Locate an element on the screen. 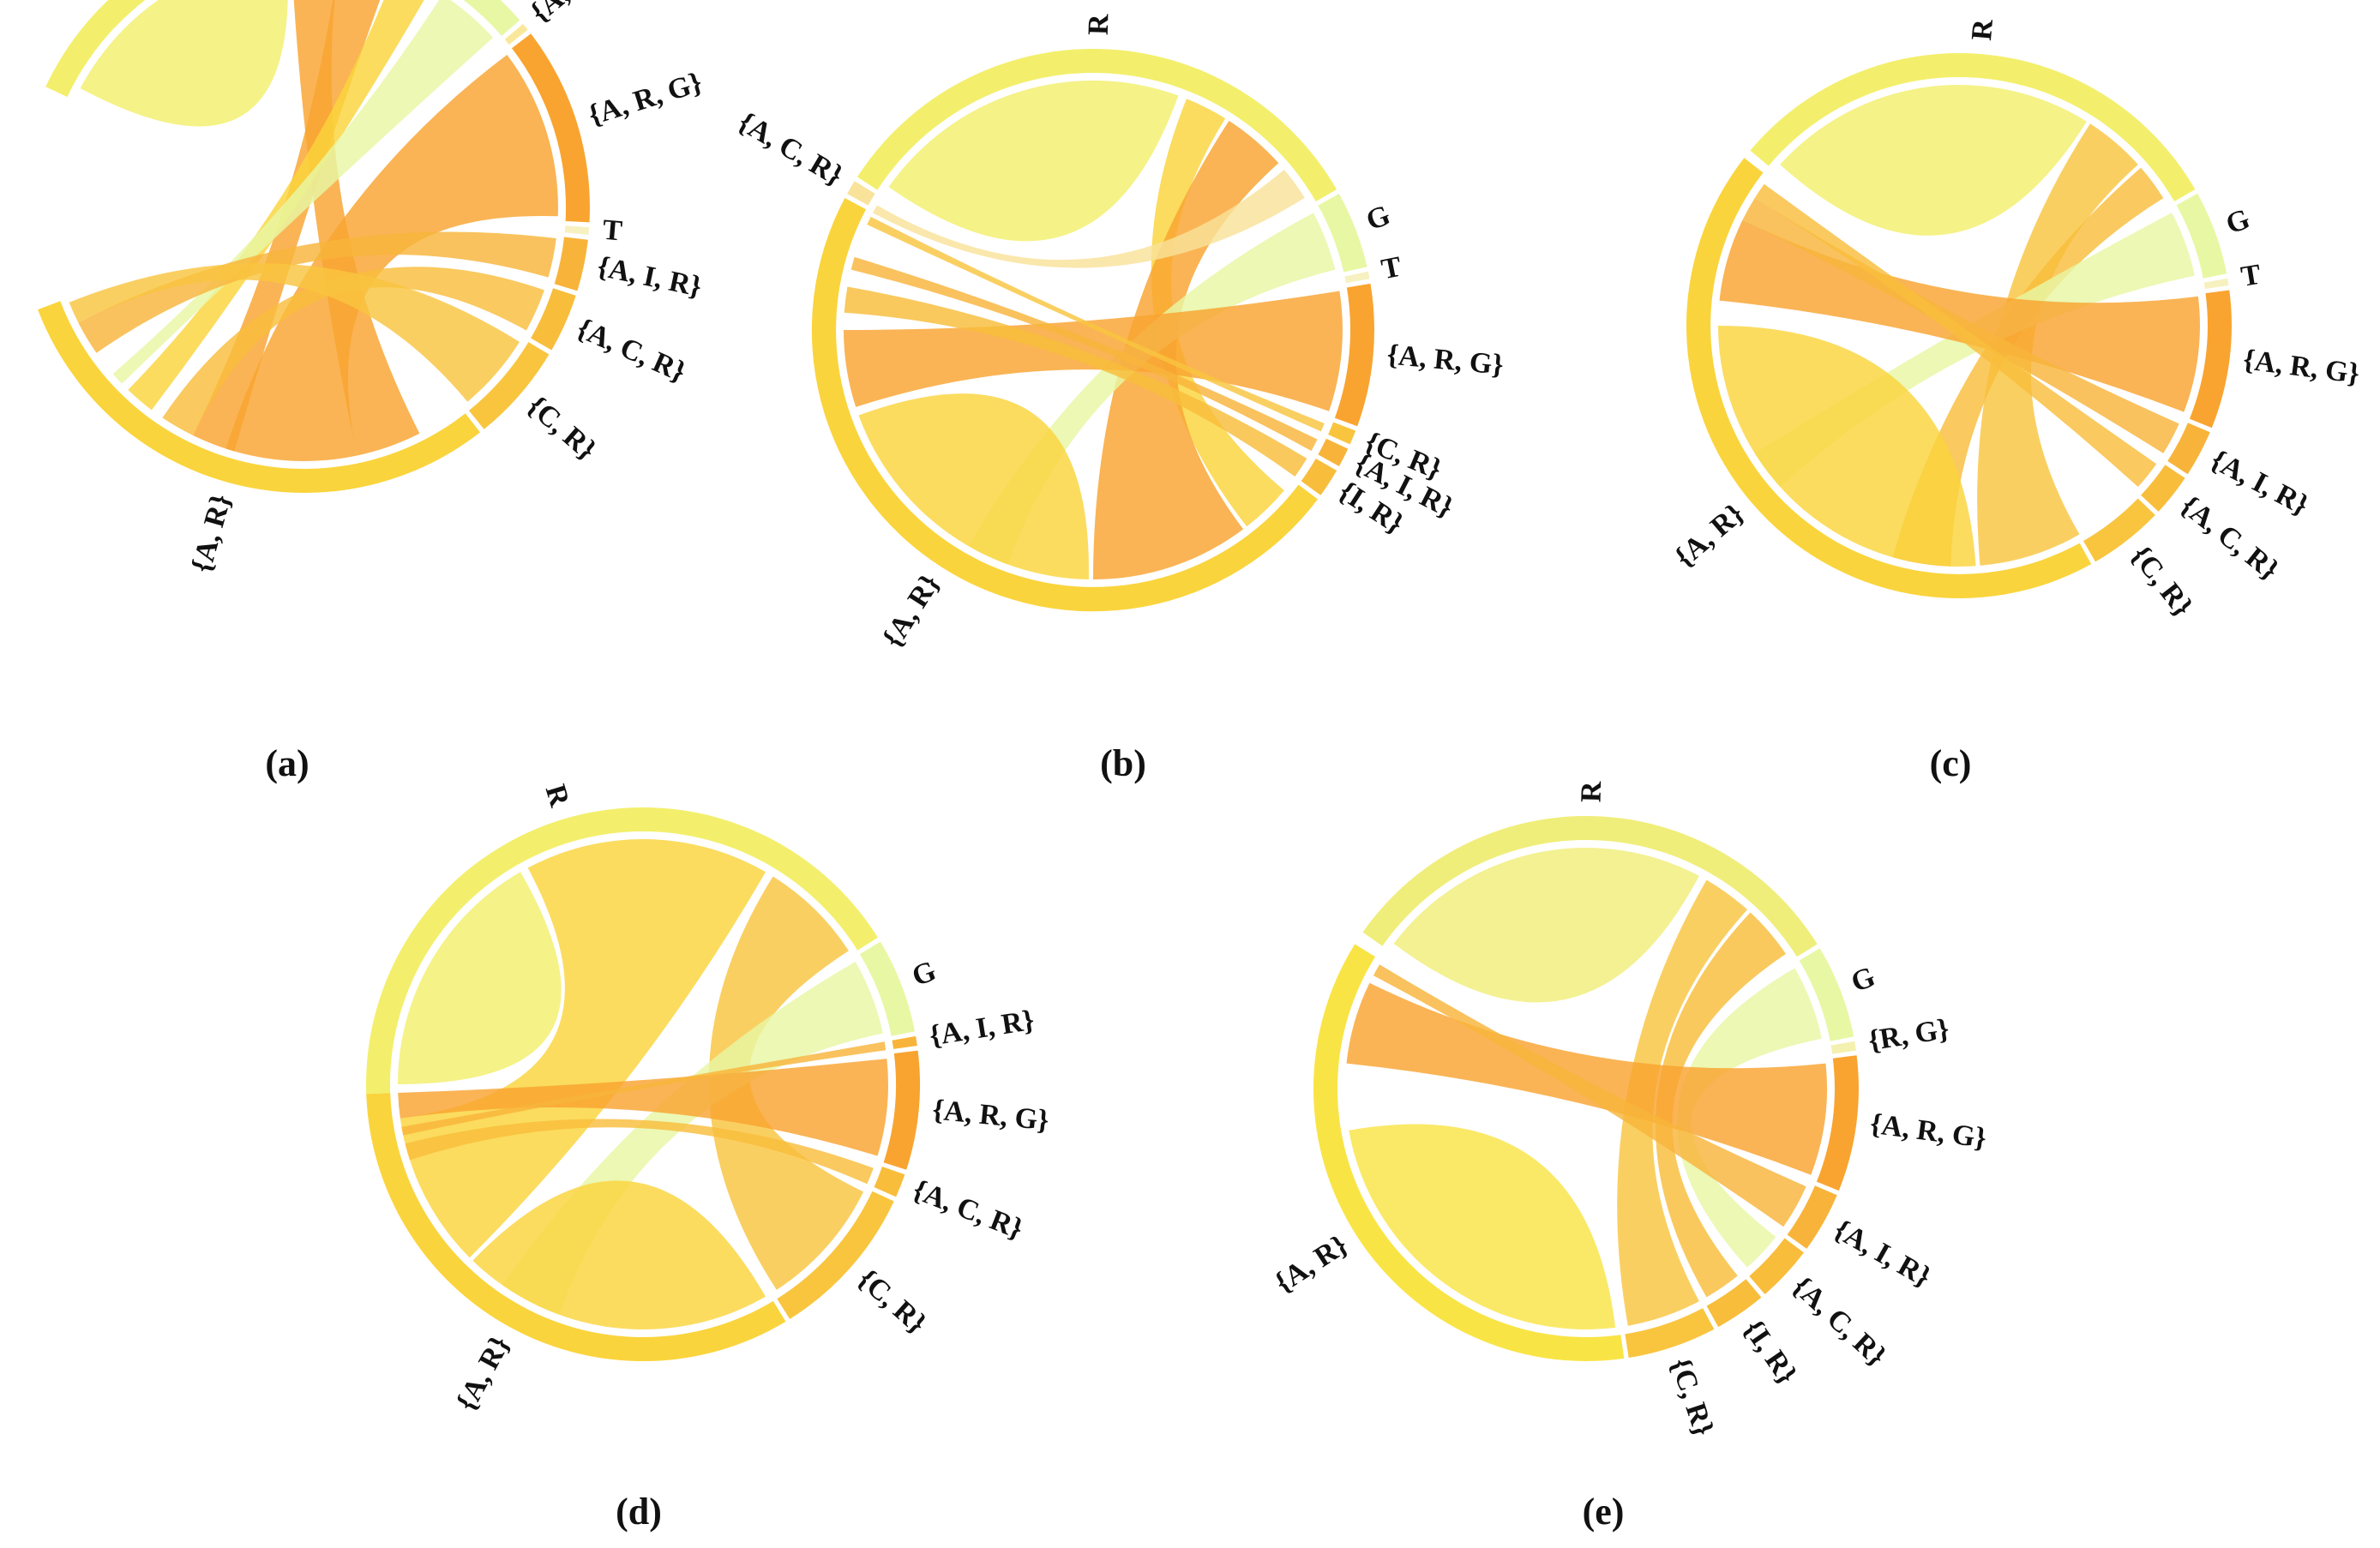 The image size is (2380, 1548). panel-caption-a: (a) is located at coordinates (287, 763).